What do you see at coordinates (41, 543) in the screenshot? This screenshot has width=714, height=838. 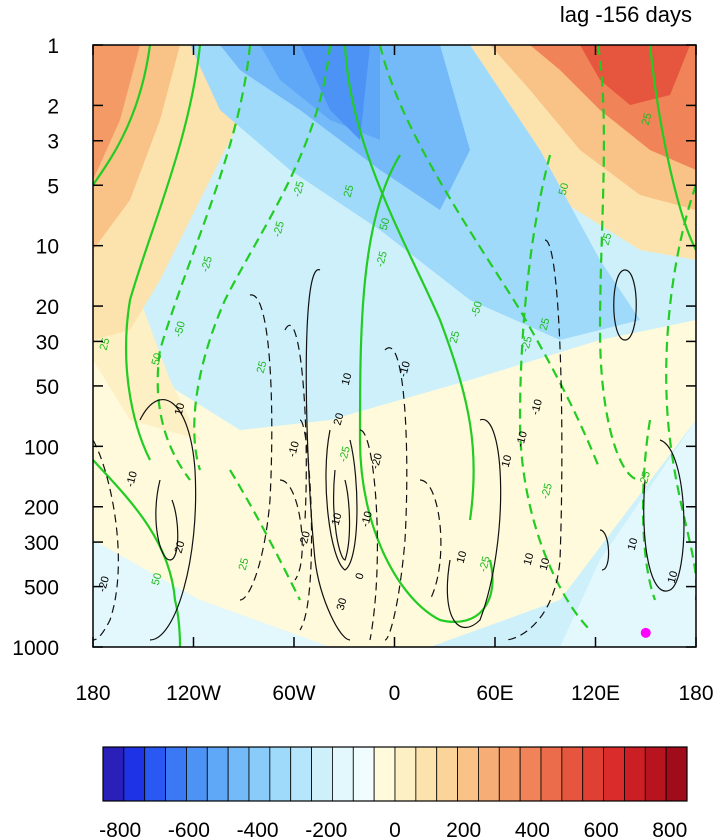 I see `y-tick-label: 300` at bounding box center [41, 543].